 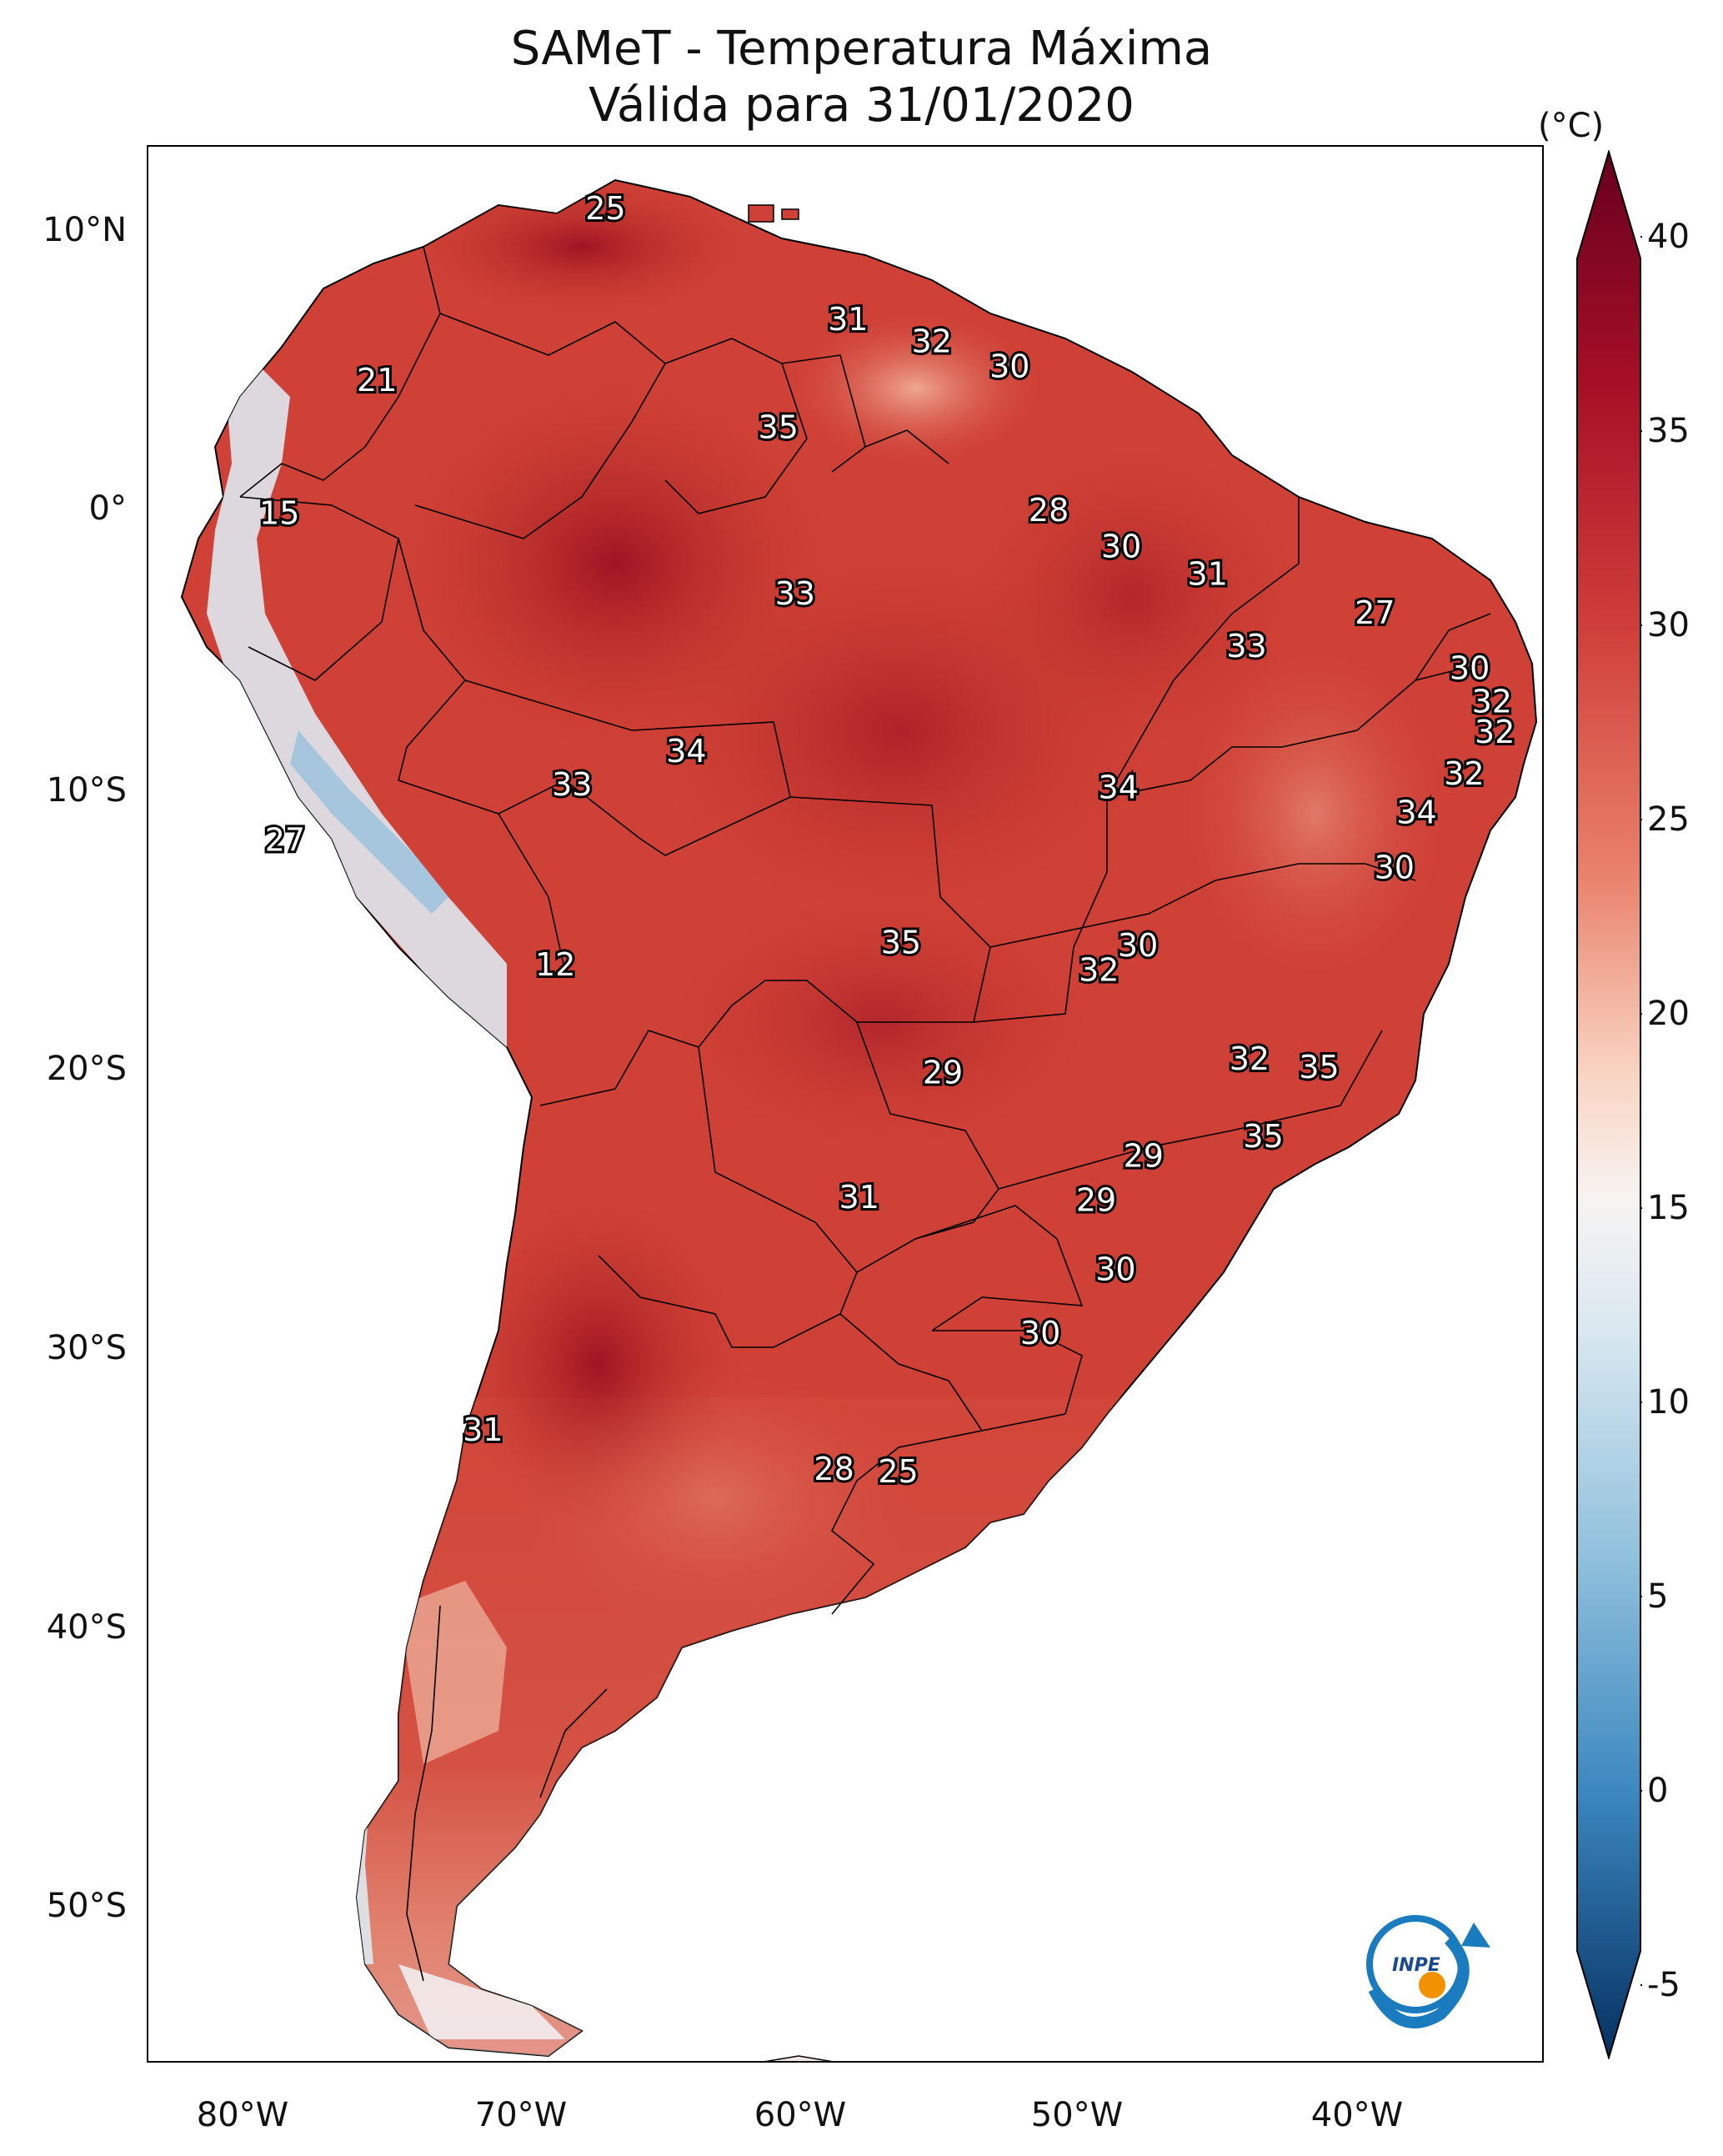 What do you see at coordinates (861, 49) in the screenshot?
I see `map-title: SAMeT - Temperatura Máxima` at bounding box center [861, 49].